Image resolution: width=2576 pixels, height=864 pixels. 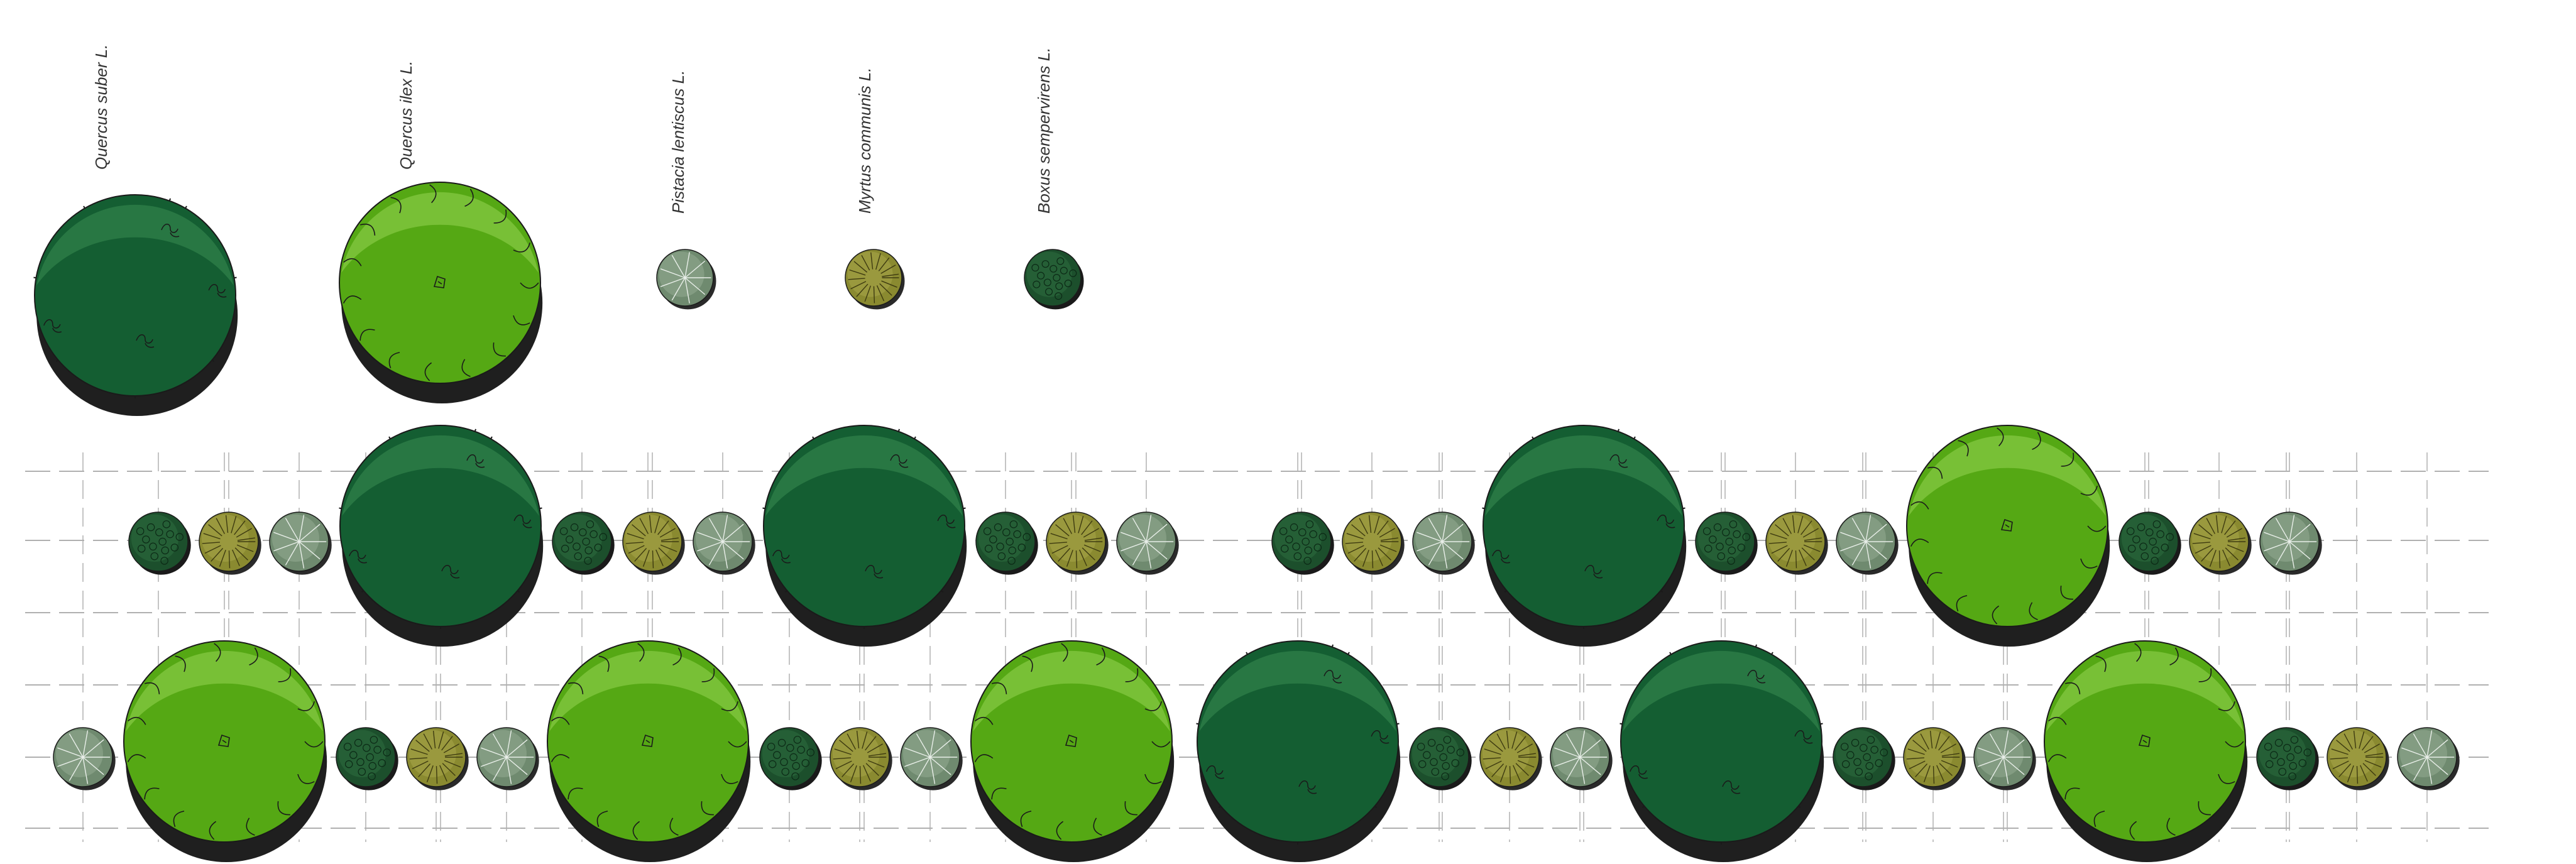 I want to click on species-label-bs: Boxus sempervirens L., so click(x=1043, y=131).